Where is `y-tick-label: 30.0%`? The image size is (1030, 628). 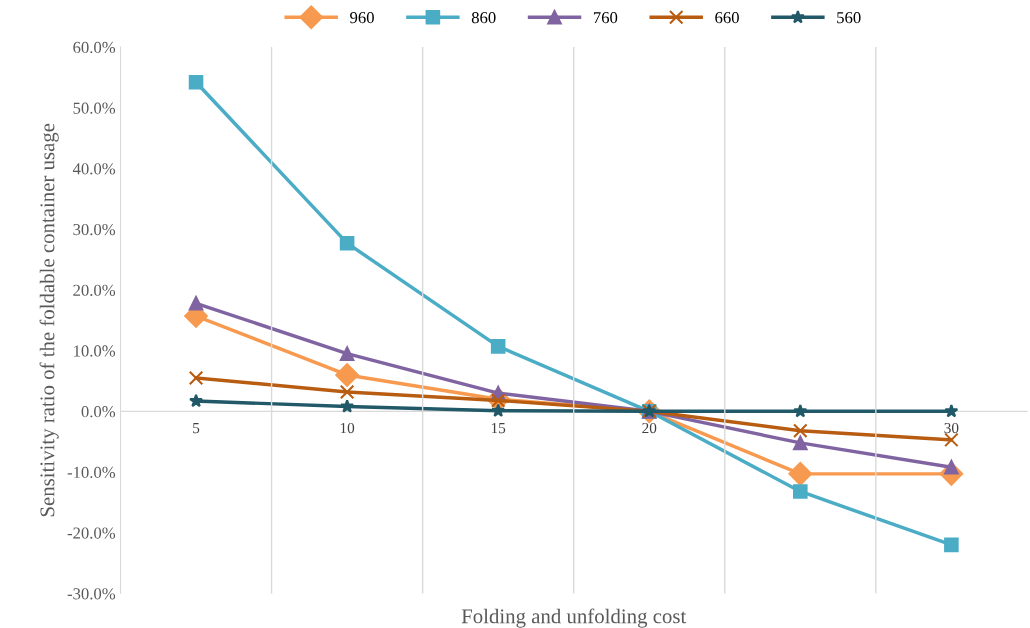
y-tick-label: 30.0% is located at coordinates (94, 229).